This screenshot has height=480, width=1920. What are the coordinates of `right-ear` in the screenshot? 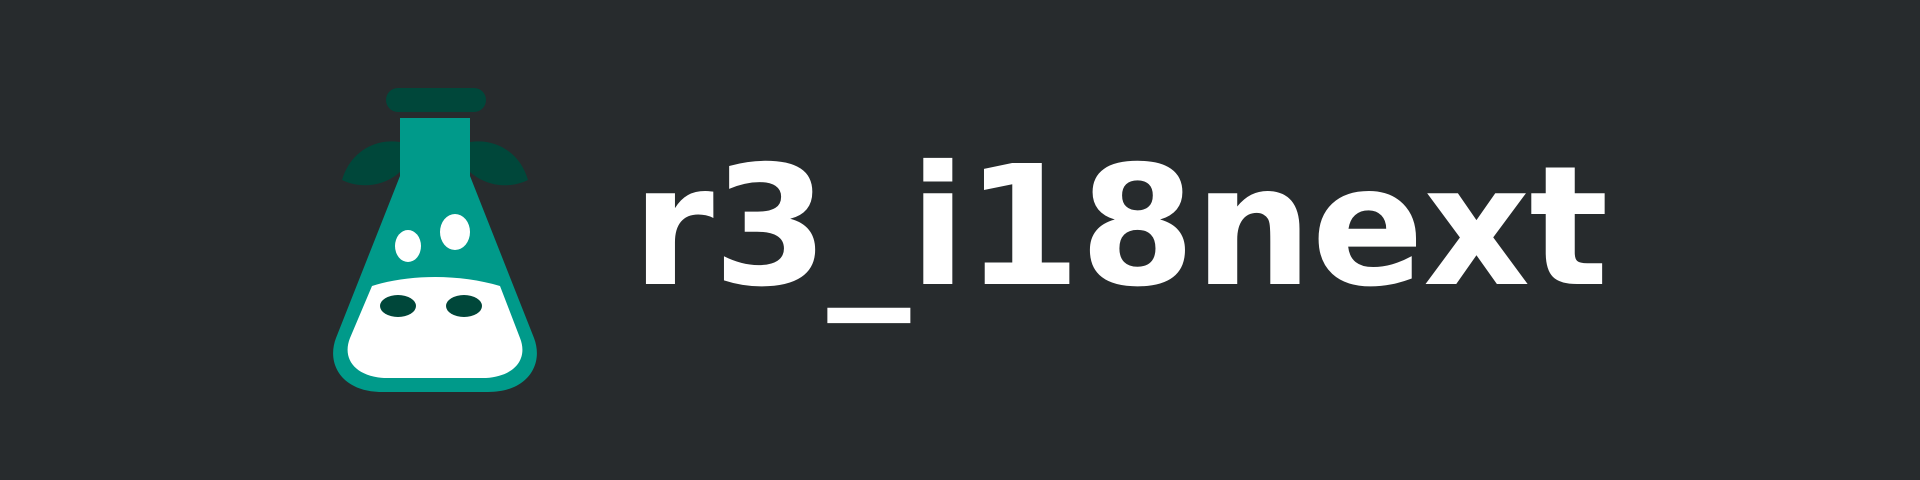 It's located at (499, 163).